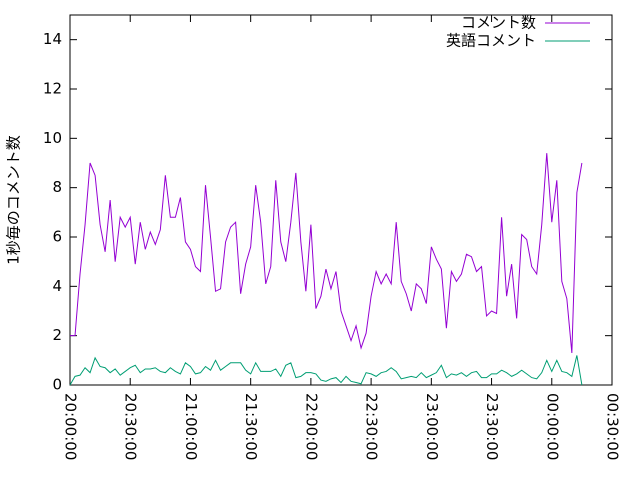 This screenshot has height=480, width=640. What do you see at coordinates (57, 237) in the screenshot?
I see `y-tick-label: 6` at bounding box center [57, 237].